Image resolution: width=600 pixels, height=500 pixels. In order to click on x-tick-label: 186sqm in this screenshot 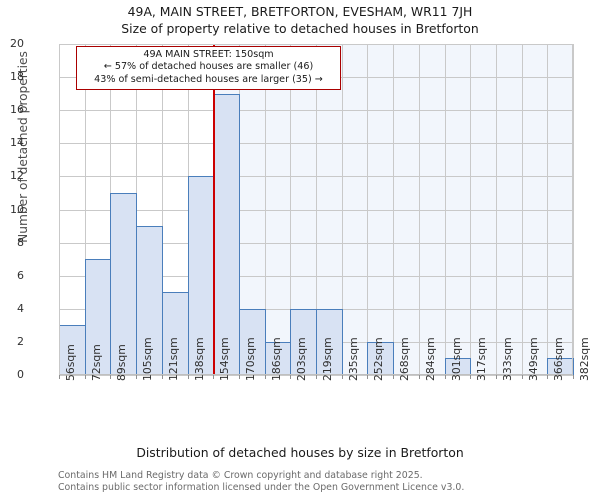, I will do `click(276, 359)`.